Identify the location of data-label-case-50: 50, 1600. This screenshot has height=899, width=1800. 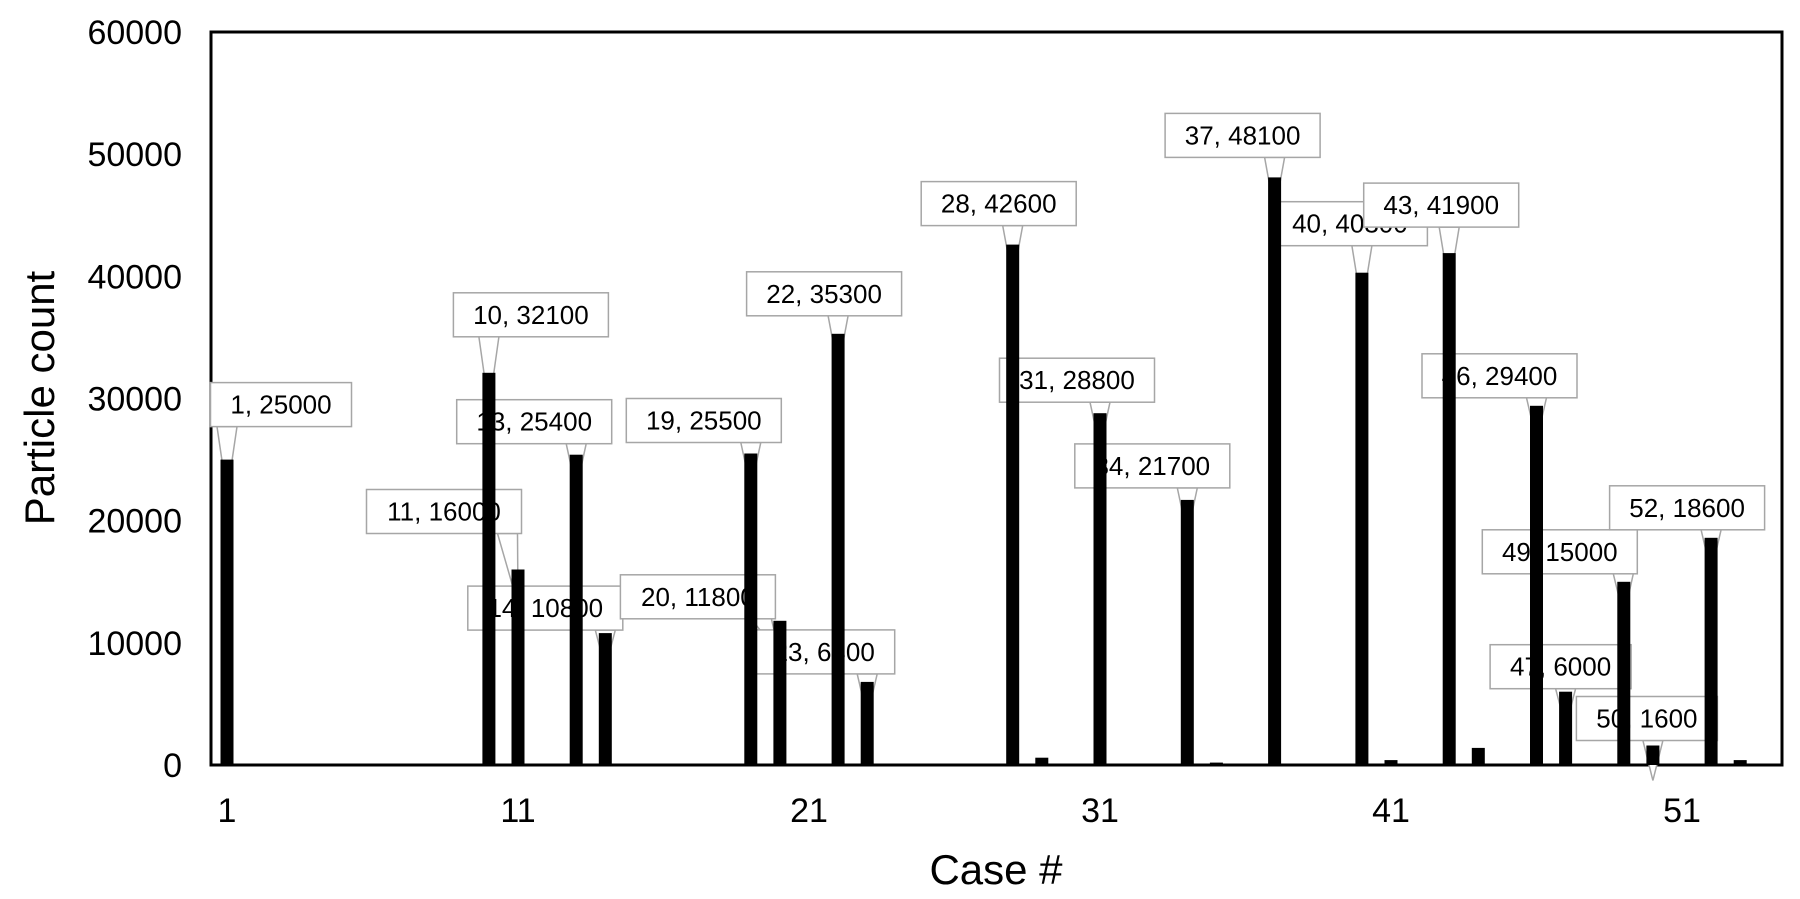
(1647, 738).